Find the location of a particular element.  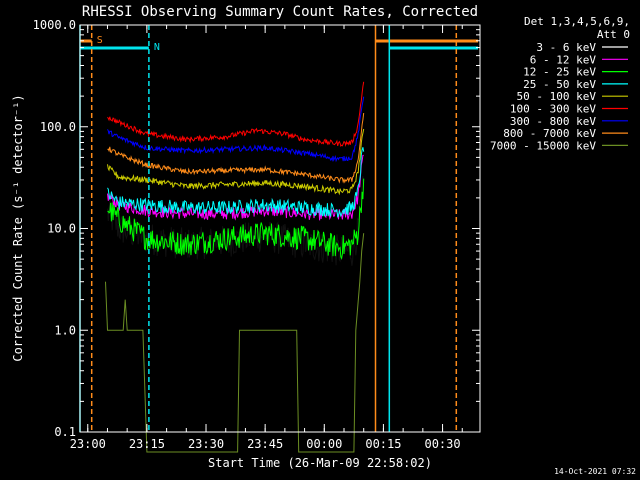

x-tick-label-0: 23:00 is located at coordinates (88, 444).